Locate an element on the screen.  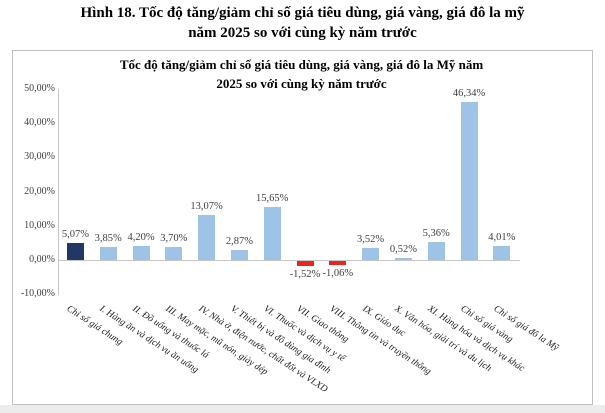
bar-value-label: 5,07% is located at coordinates (75, 234).